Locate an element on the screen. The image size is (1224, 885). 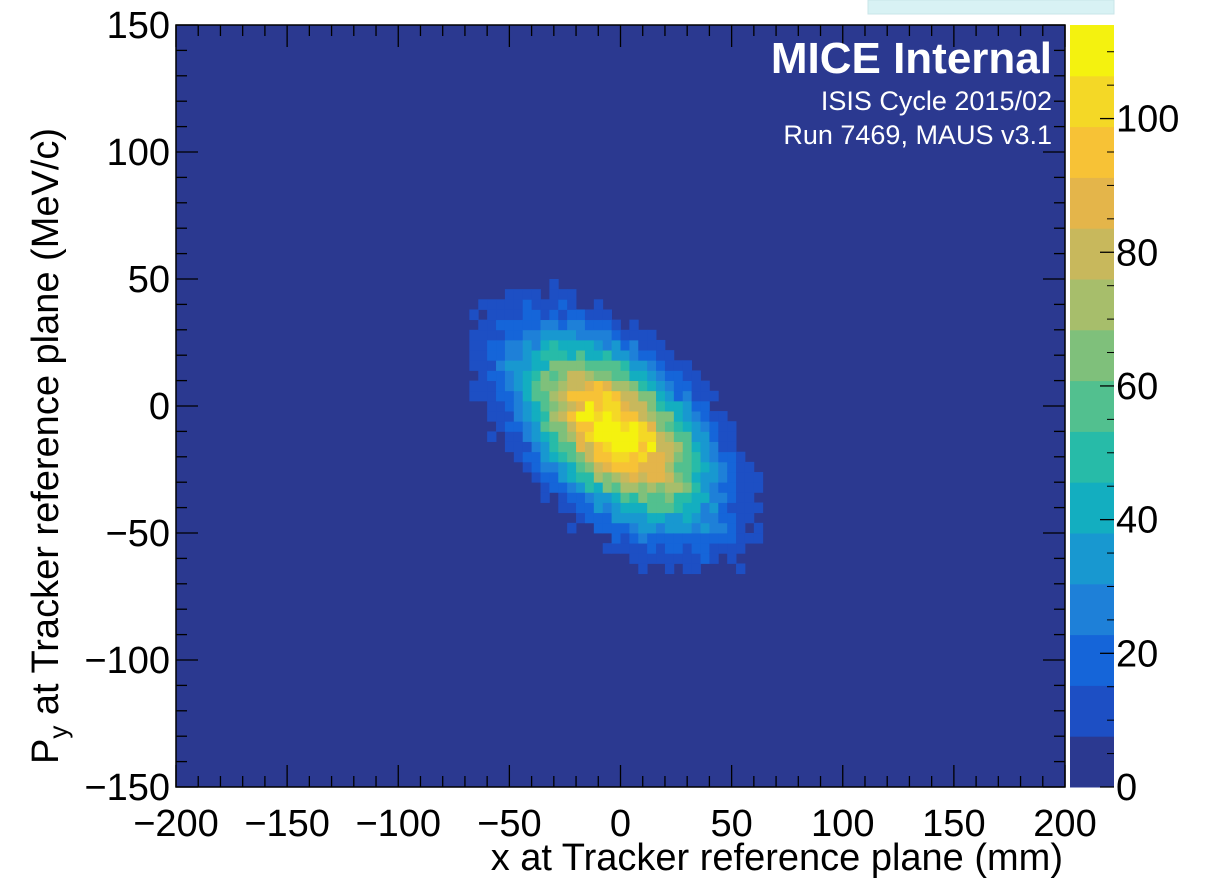
z-tick-labels: 0 20 40 60 80 100 is located at coordinates (1147, 454).